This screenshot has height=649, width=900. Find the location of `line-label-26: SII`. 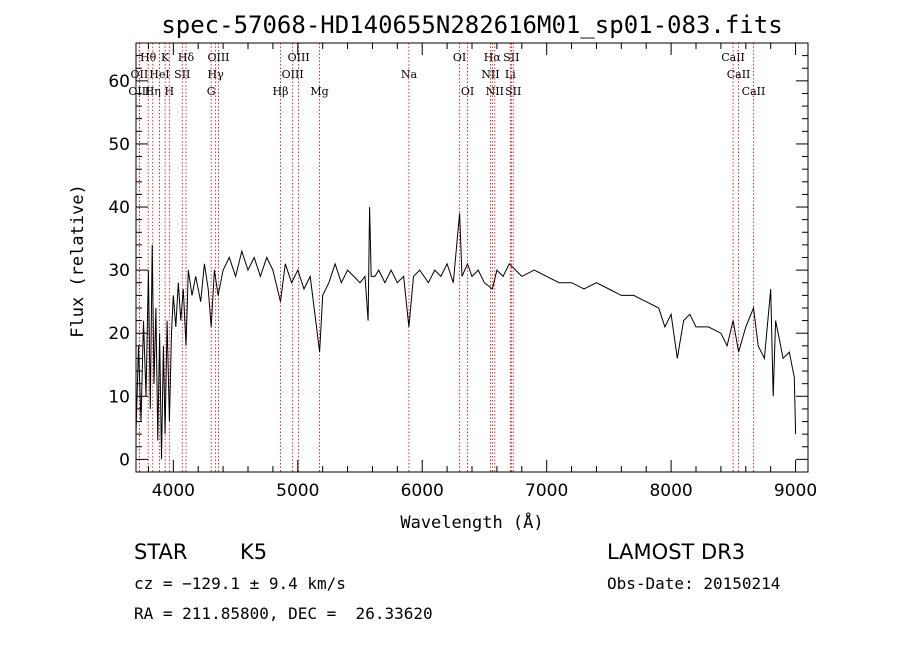

line-label-26: SII is located at coordinates (513, 91).